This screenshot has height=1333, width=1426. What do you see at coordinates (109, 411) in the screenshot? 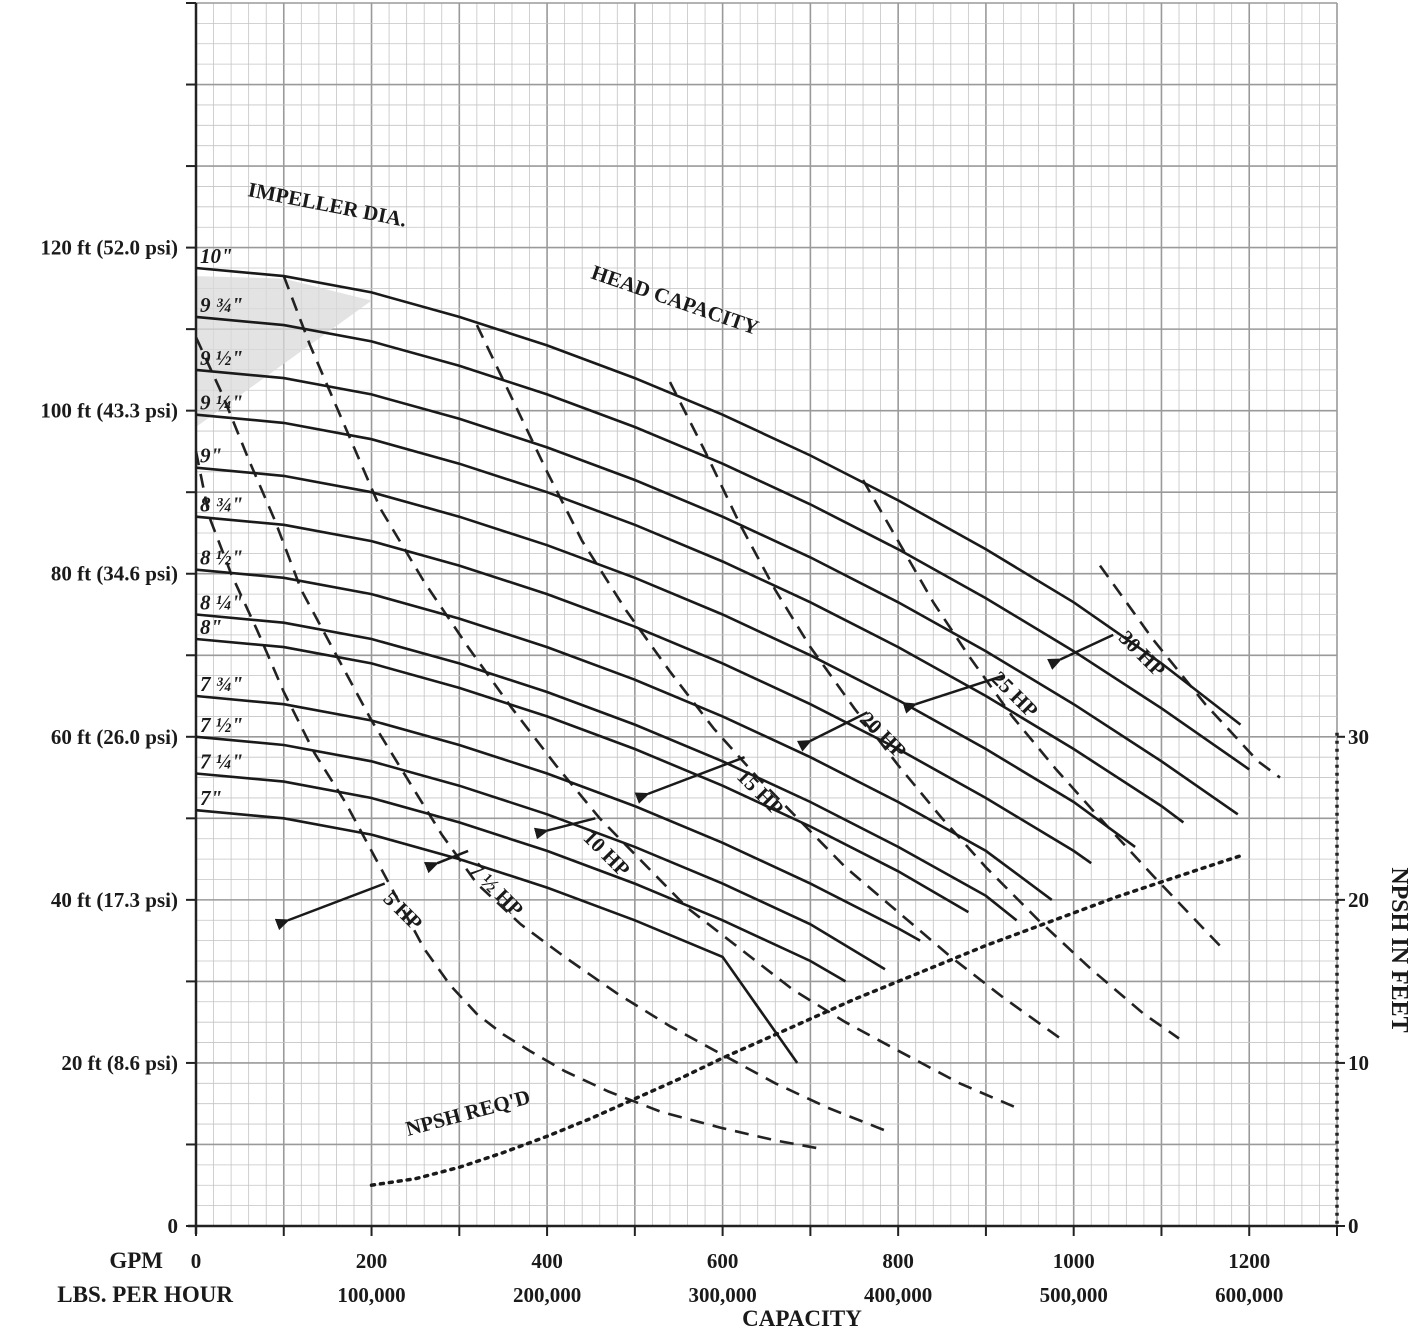
I see `y-tick-label: 100 ft (43.3 psi)` at bounding box center [109, 411].